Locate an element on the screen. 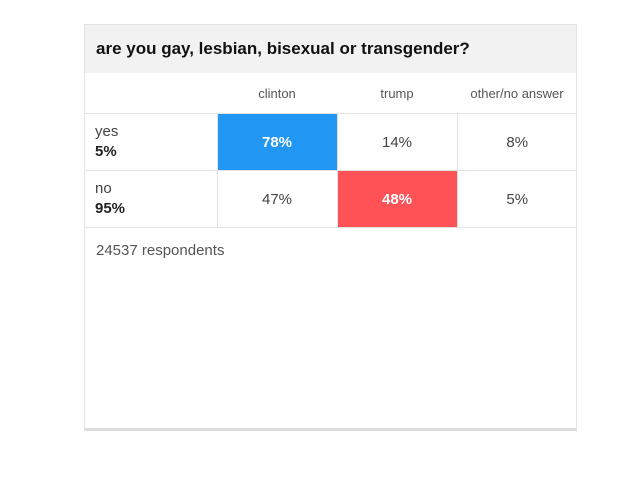 Image resolution: width=640 pixels, height=480 pixels. cell-no-clinton: 47% is located at coordinates (277, 199).